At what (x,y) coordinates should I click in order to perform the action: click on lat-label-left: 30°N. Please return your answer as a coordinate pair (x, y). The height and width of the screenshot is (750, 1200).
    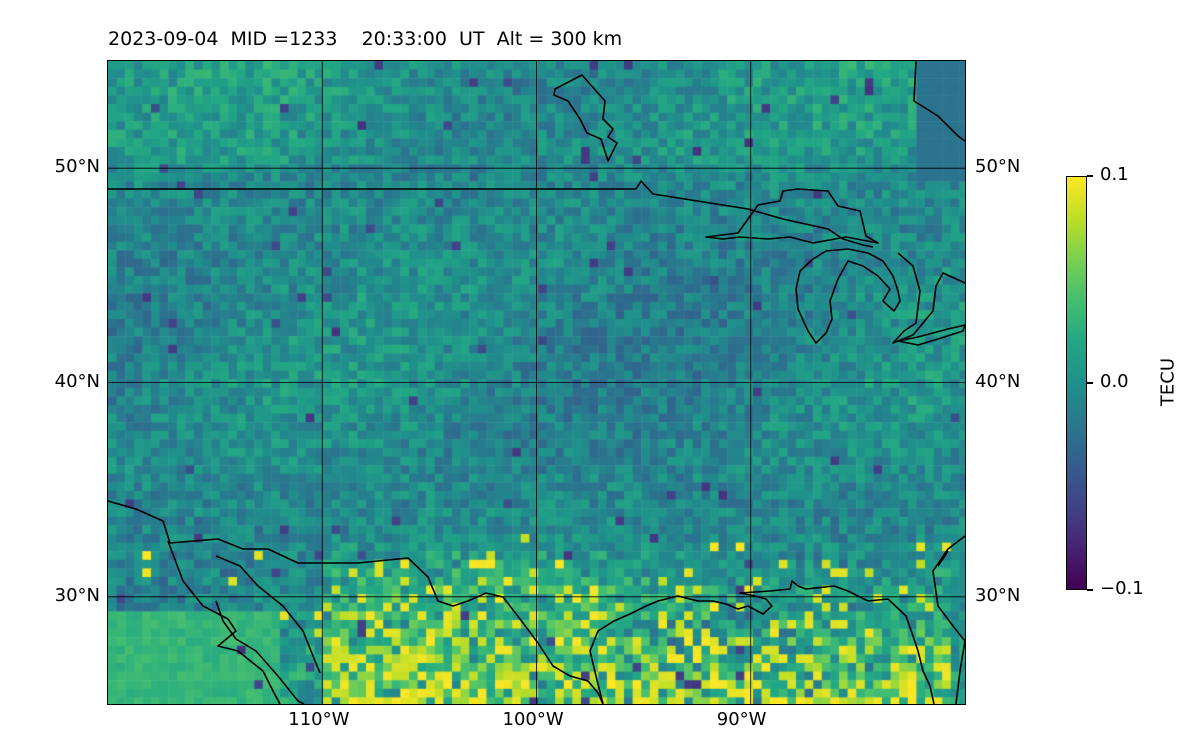
    Looking at the image, I should click on (77, 595).